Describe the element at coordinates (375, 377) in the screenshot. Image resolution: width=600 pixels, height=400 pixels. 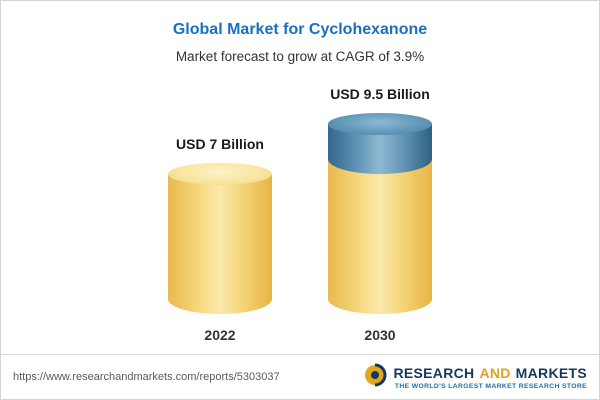
I see `globe-icon` at that location.